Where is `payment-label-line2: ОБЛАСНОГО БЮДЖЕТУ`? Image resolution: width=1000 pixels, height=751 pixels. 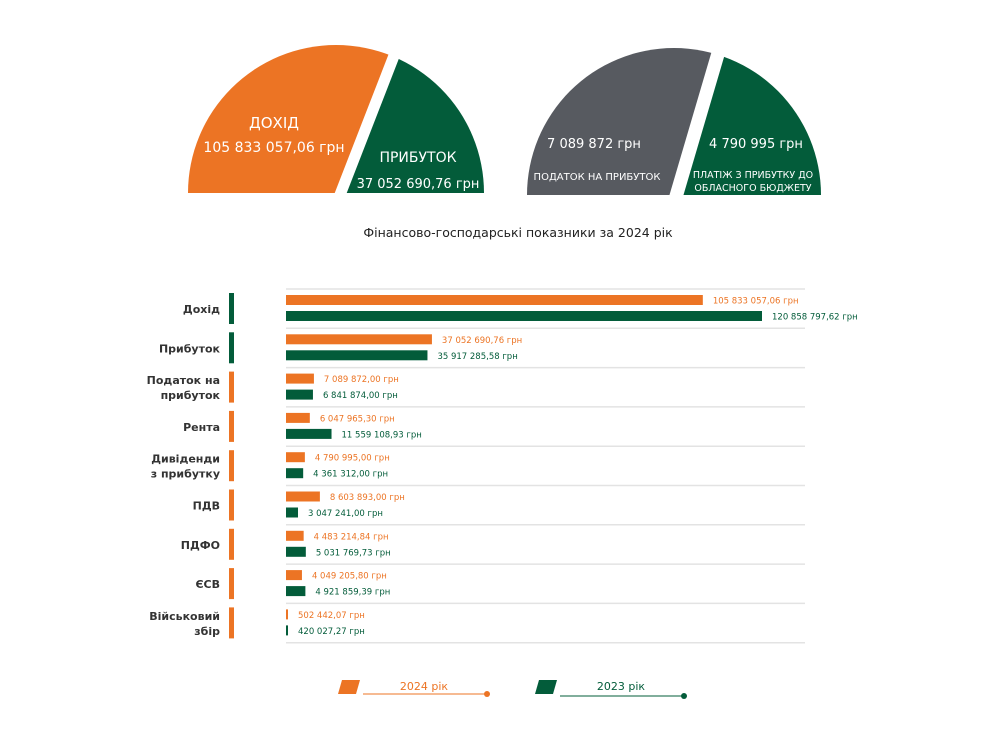 payment-label-line2: ОБЛАСНОГО БЮДЖЕТУ is located at coordinates (752, 188).